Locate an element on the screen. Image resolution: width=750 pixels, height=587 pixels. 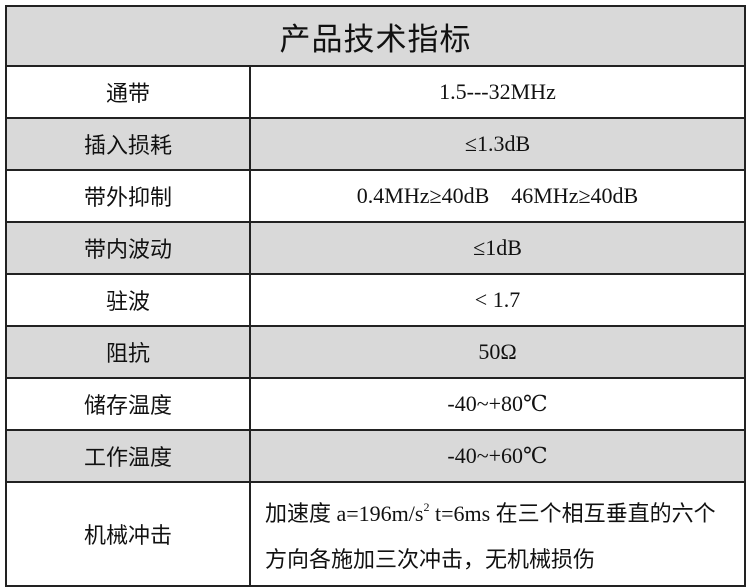
title-row: 产品技术指标 is located at coordinates (375, 36).